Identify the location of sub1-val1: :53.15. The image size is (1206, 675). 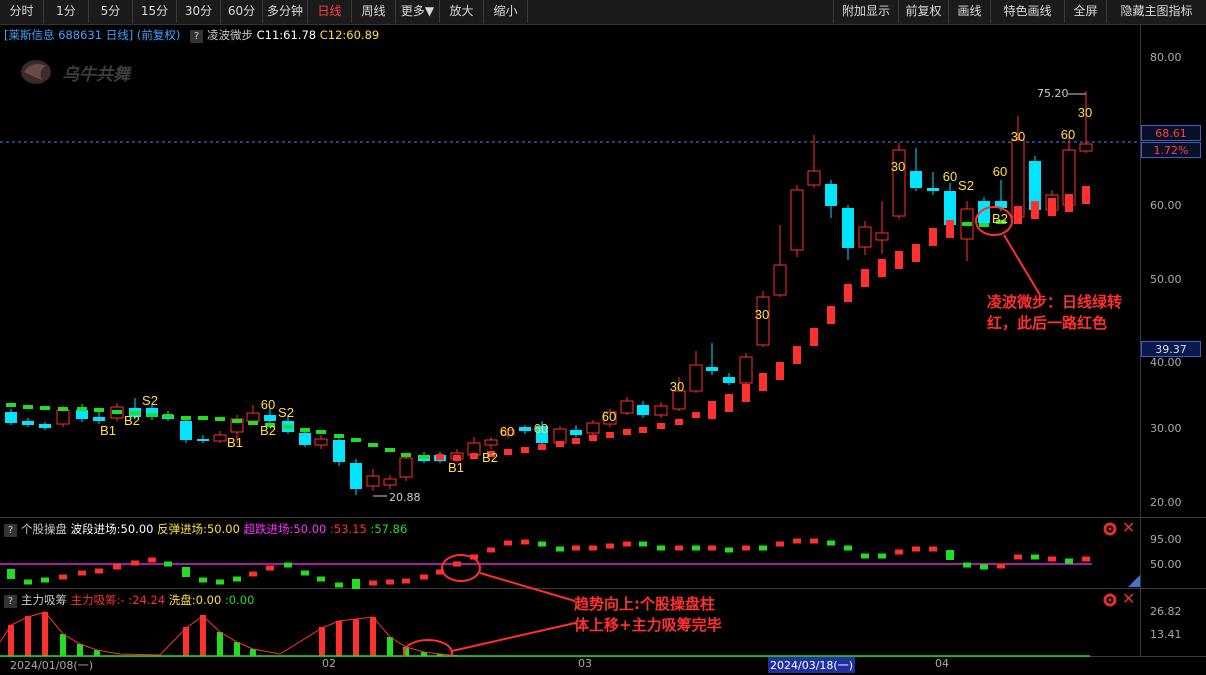
(348, 529).